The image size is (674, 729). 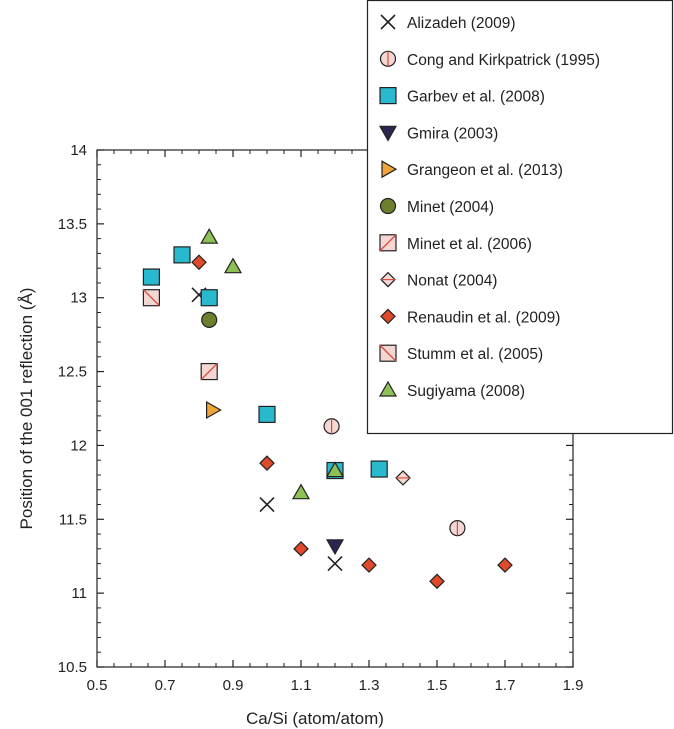 What do you see at coordinates (505, 685) in the screenshot?
I see `x-tick-label: 1.7` at bounding box center [505, 685].